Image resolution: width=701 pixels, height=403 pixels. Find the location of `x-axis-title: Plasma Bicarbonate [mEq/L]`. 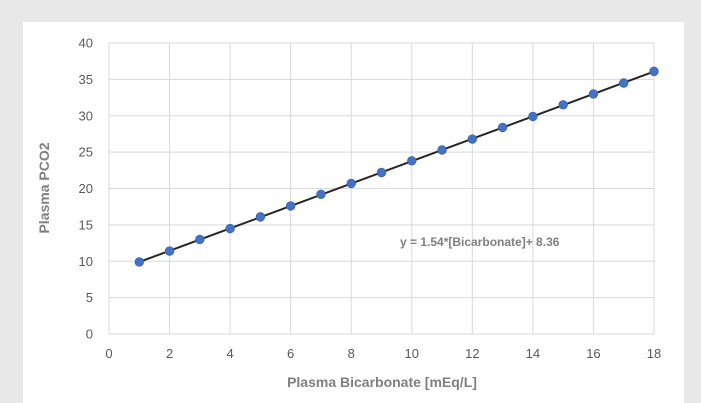

x-axis-title: Plasma Bicarbonate [mEq/L] is located at coordinates (382, 382).